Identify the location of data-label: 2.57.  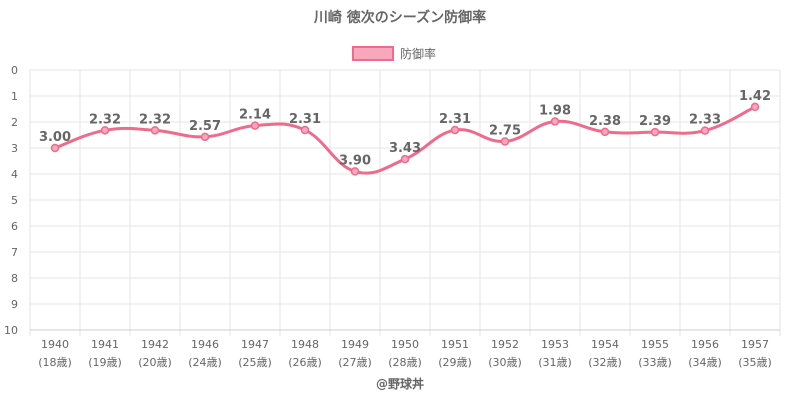
(205, 126).